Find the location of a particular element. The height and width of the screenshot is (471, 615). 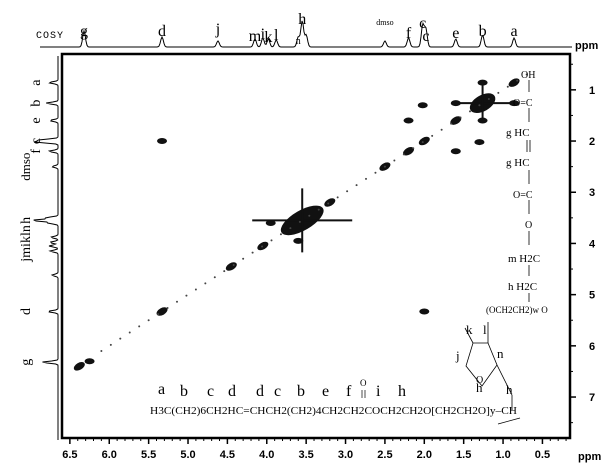

top-peak-label-g: g is located at coordinates (84, 31).